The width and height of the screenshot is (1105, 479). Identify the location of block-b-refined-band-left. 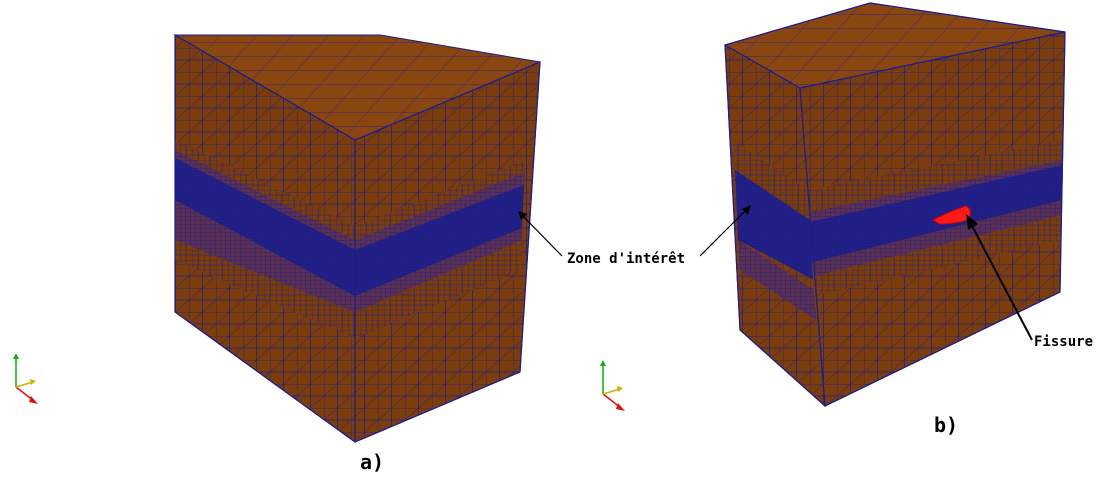
(774, 225).